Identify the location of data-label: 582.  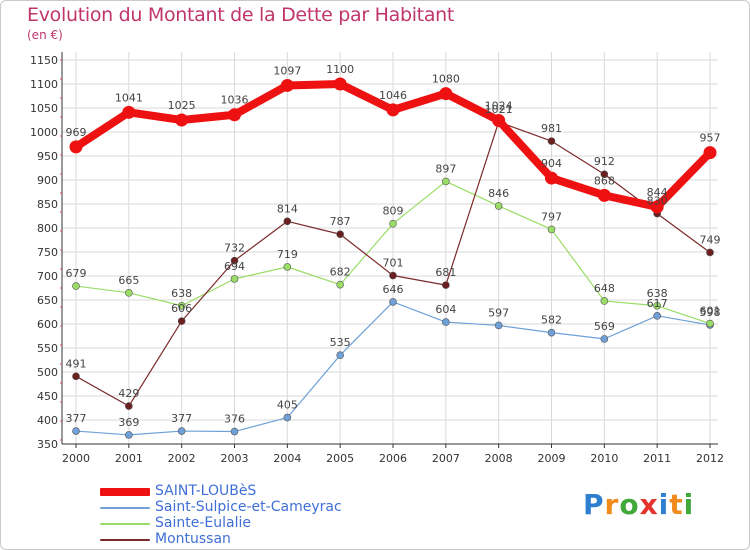
(551, 320).